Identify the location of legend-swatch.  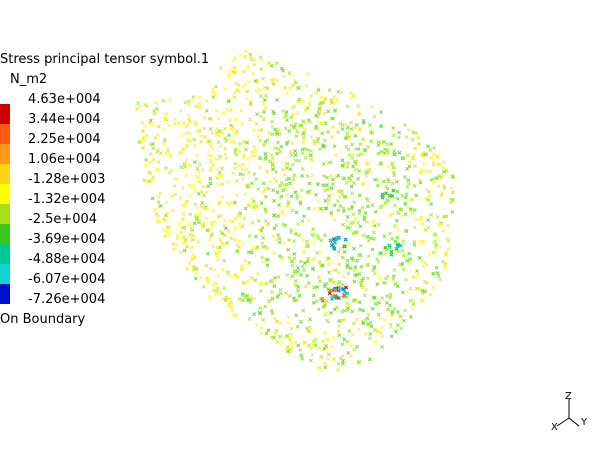
(5, 174).